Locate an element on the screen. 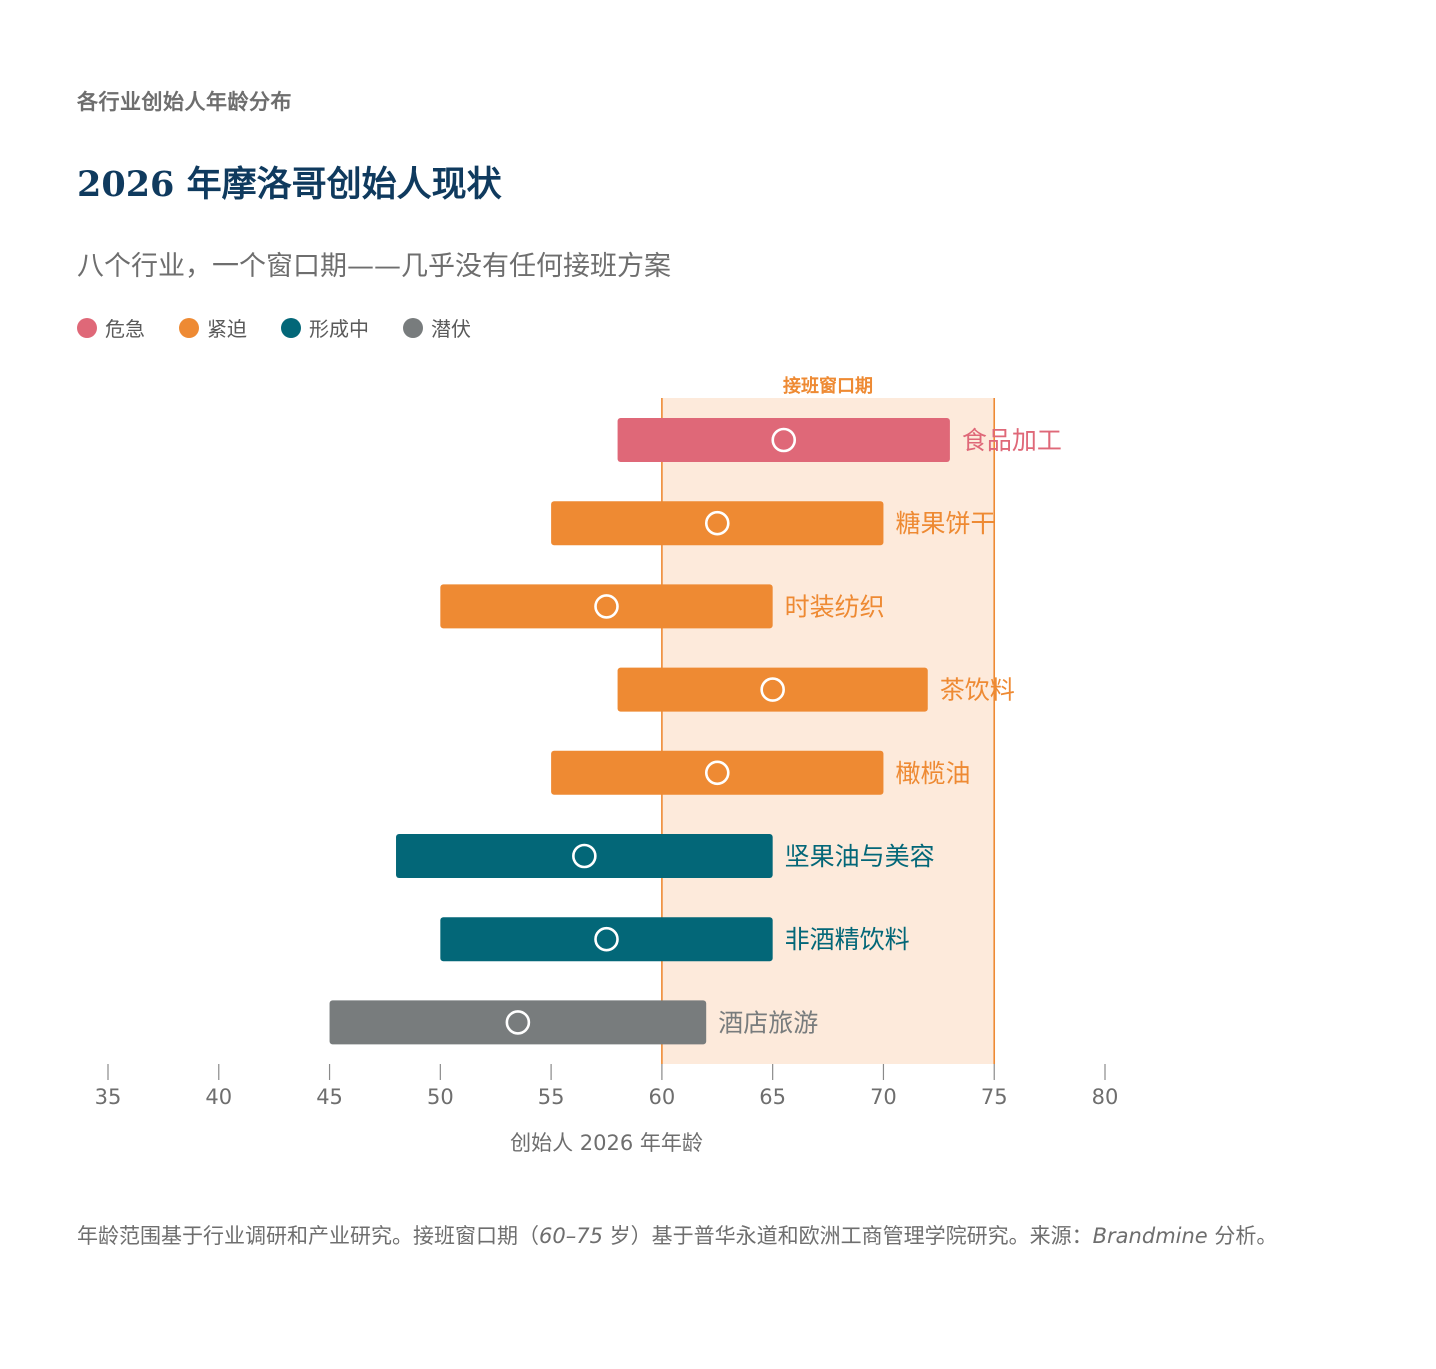  footnote-text: 分析。 is located at coordinates (1242, 1236).